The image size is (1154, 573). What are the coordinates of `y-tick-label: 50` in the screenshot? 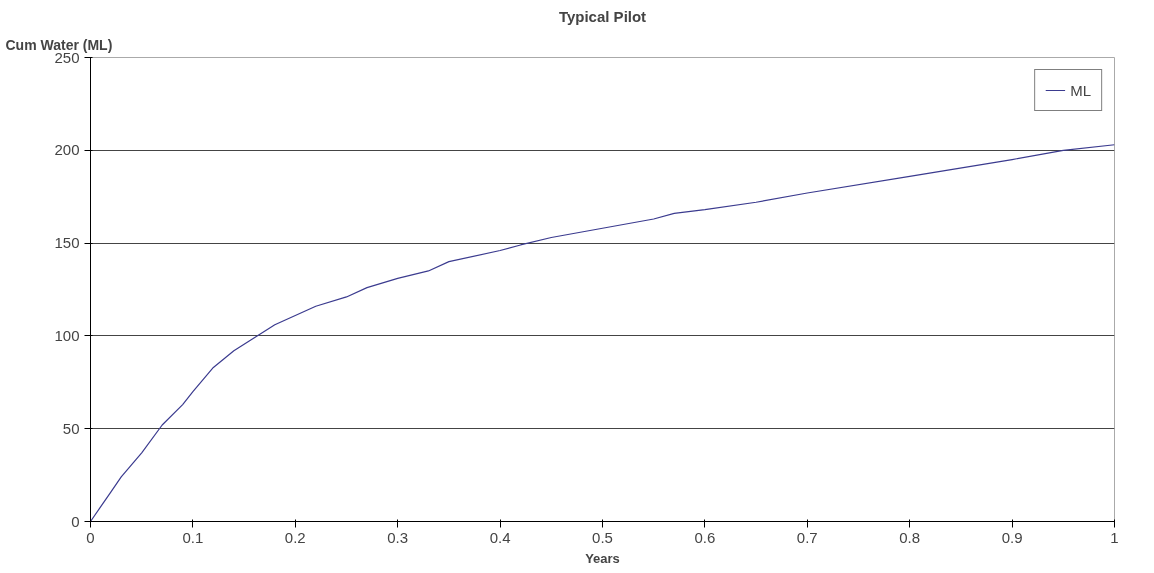 It's located at (71, 428).